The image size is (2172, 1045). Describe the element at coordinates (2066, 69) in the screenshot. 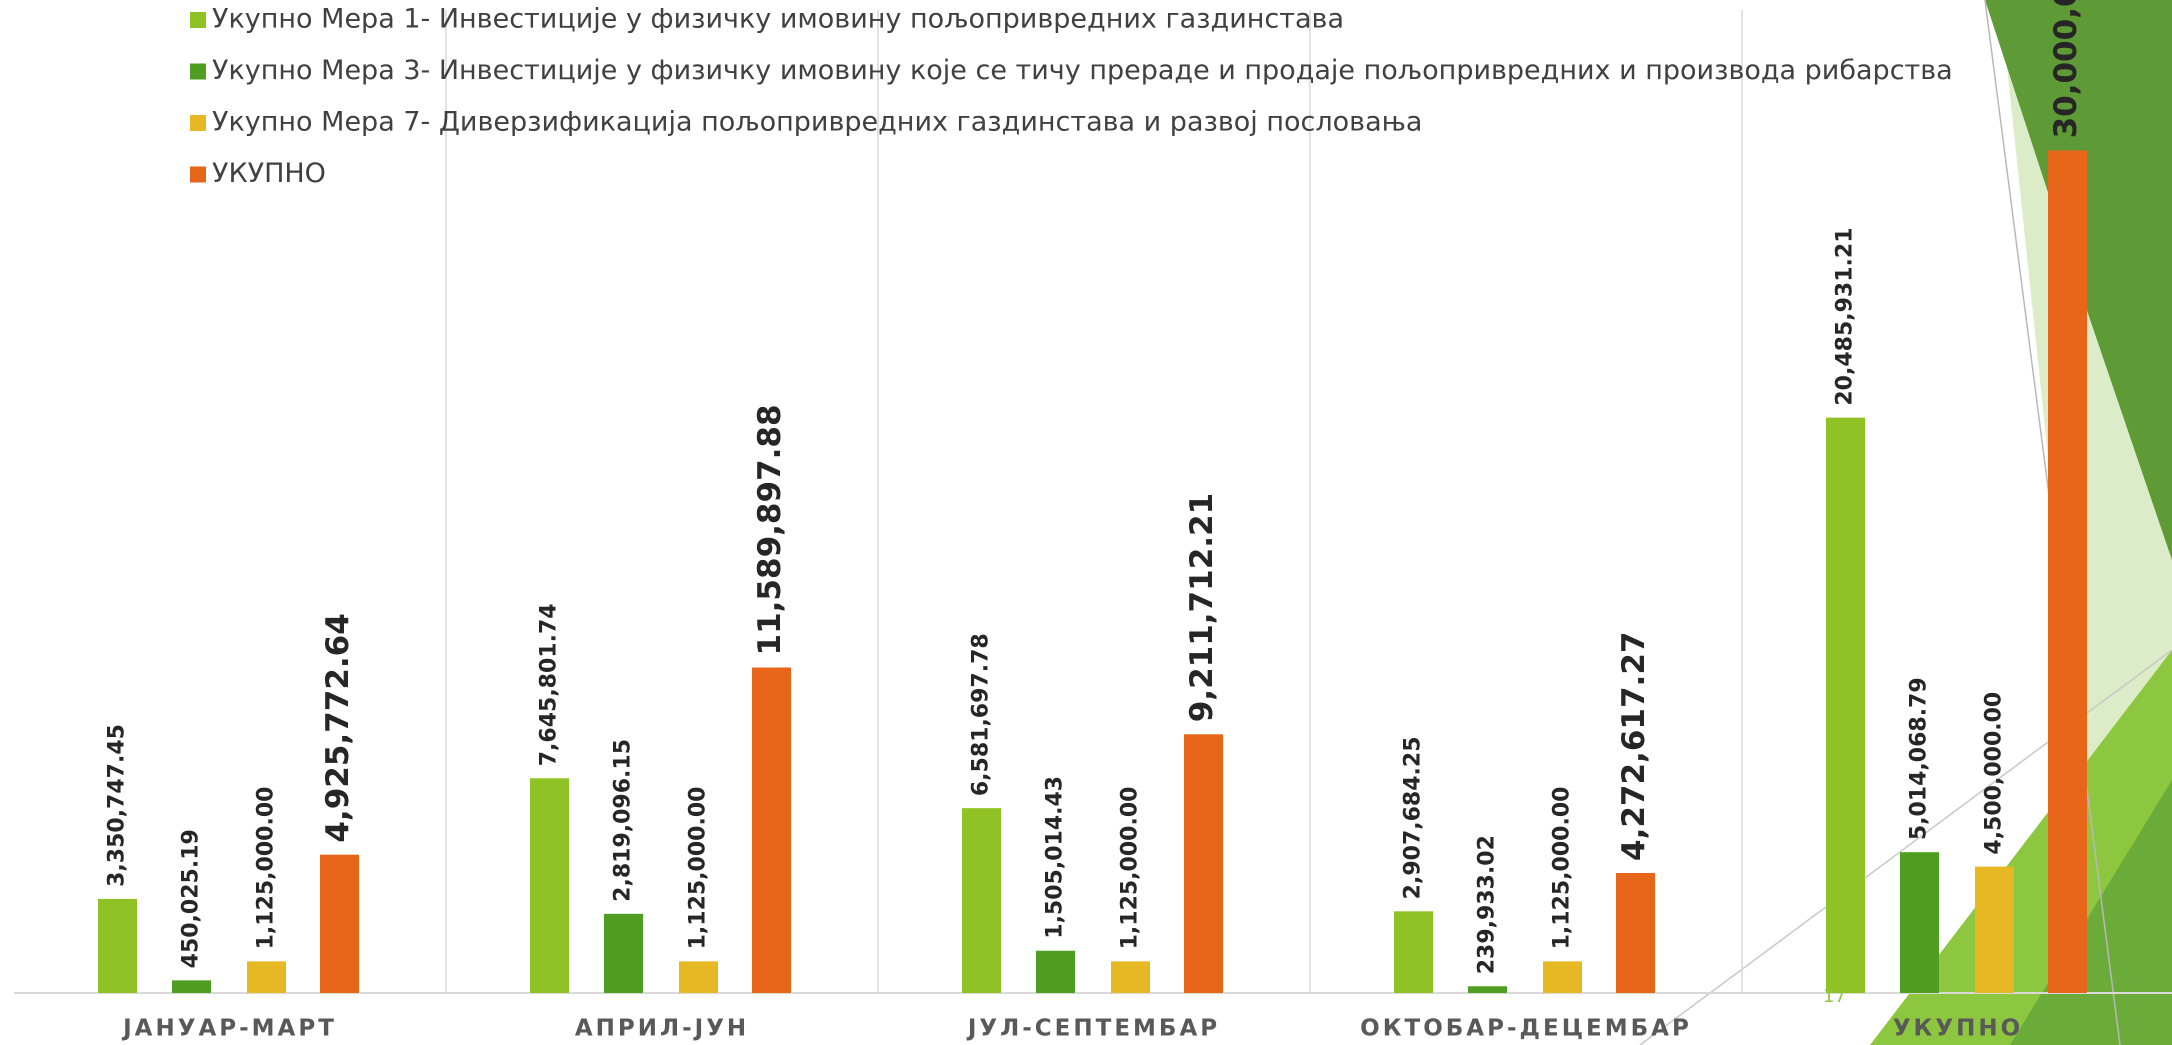

I see `data-label: 30,000,000.00` at that location.